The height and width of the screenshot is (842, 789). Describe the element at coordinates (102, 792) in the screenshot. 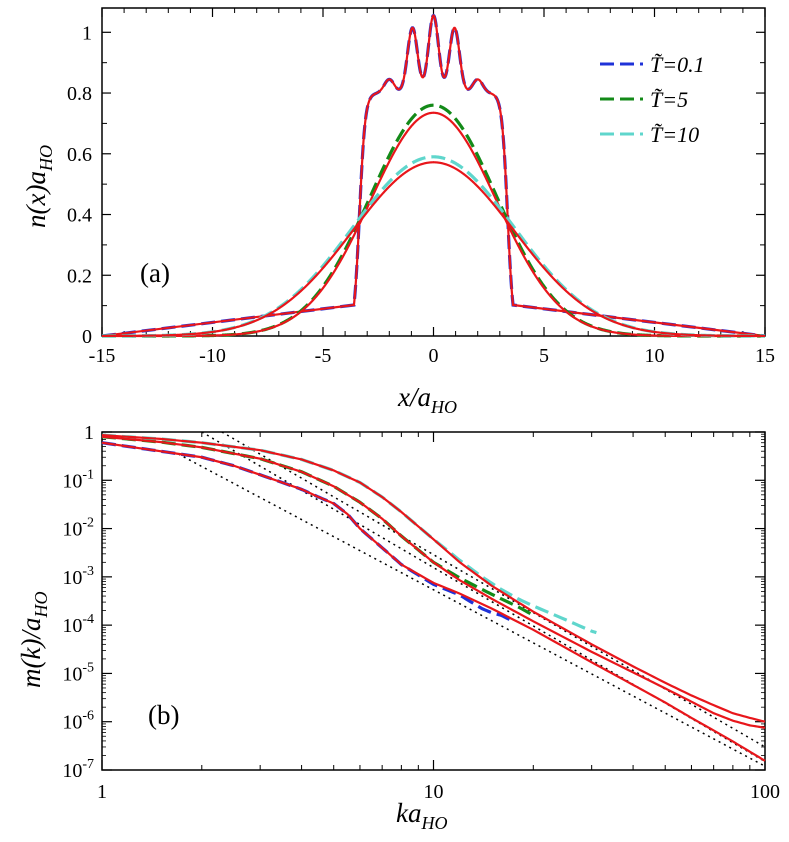

I see `b-xtick-label: 1` at that location.